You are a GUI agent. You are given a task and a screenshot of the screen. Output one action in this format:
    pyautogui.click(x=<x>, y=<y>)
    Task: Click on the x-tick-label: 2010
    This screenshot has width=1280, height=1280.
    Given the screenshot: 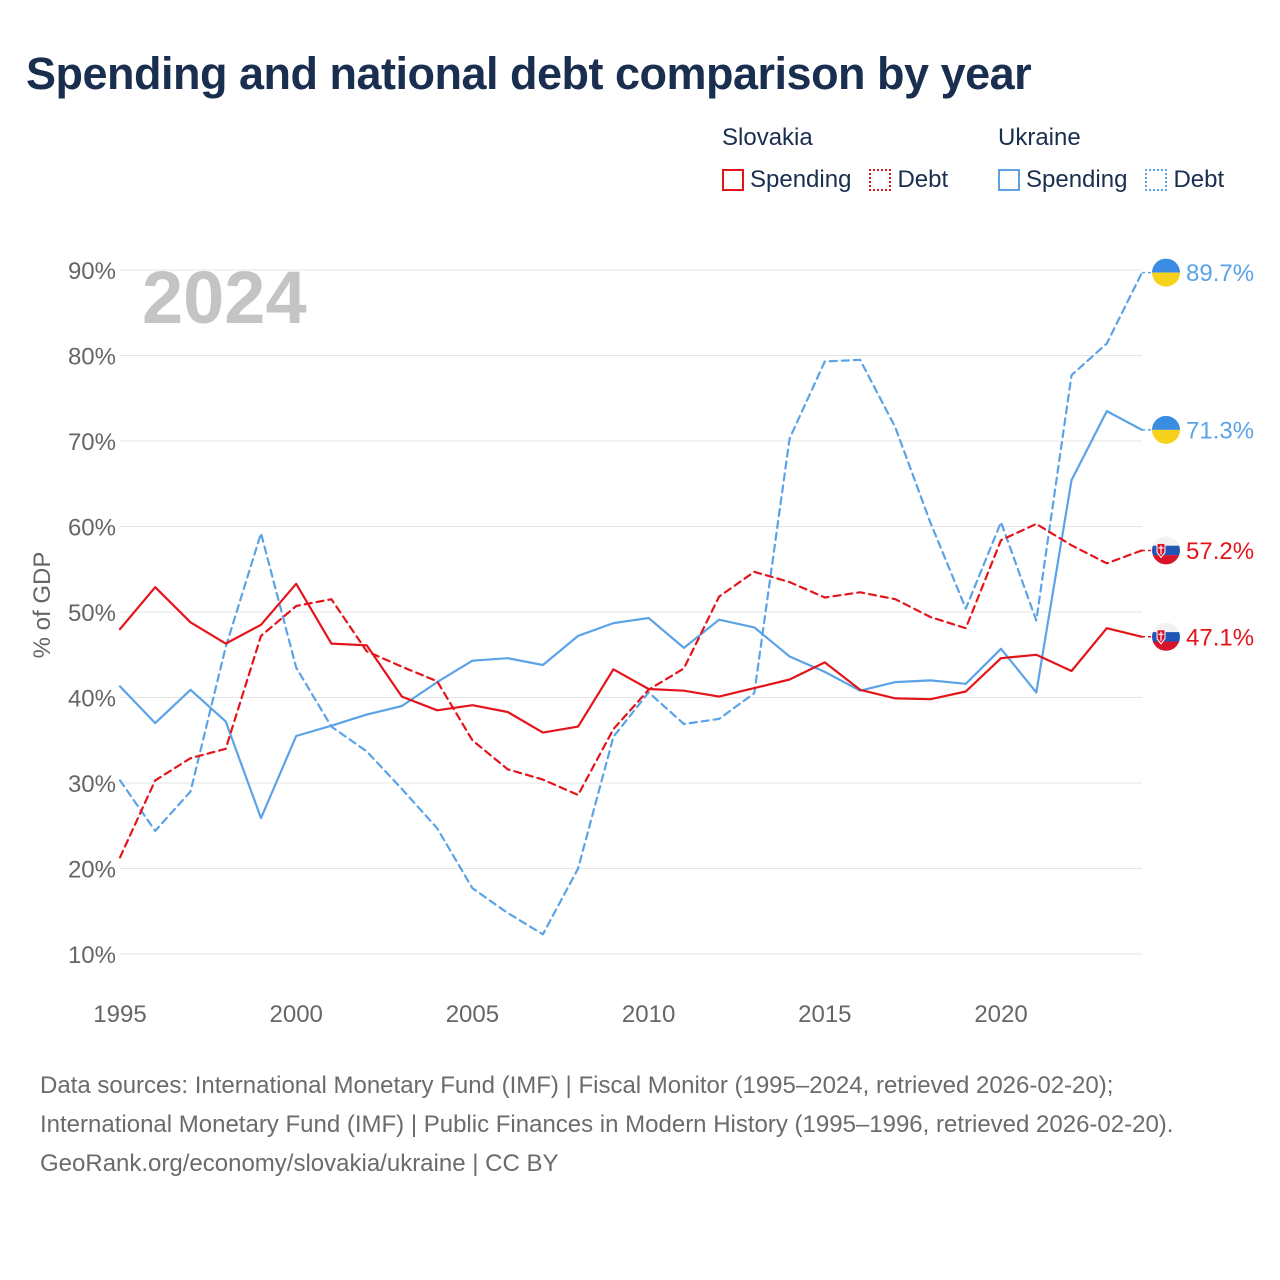 What is the action you would take?
    pyautogui.click(x=648, y=1014)
    